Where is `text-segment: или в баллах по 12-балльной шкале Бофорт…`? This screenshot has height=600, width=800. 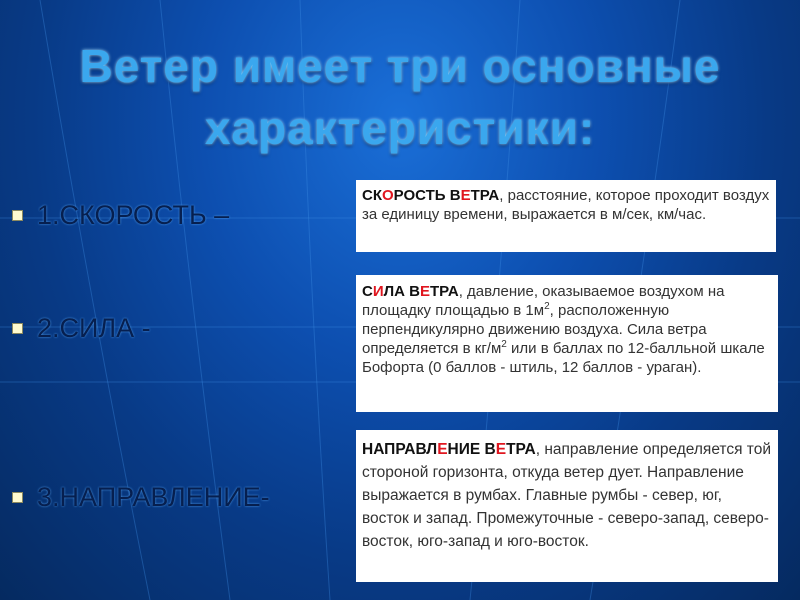 text-segment: или в баллах по 12-балльной шкале Бофорт… is located at coordinates (563, 358).